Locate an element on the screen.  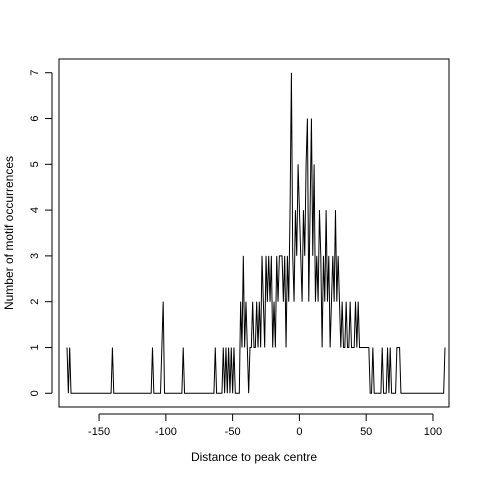
y-tick-label: 0 is located at coordinates (35, 393).